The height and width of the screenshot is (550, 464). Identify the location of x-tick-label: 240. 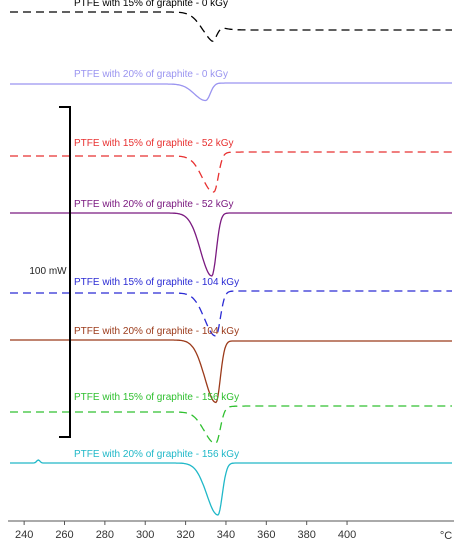
(24, 535).